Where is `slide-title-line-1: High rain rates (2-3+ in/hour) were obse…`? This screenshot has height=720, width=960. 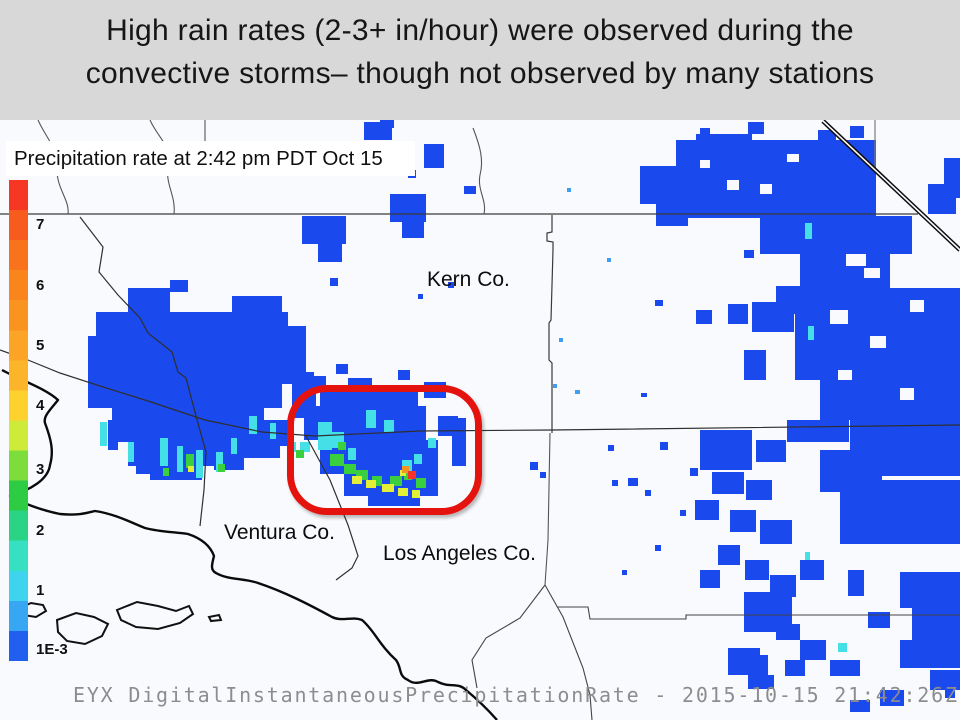
slide-title-line-1: High rain rates (2-3+ in/hour) were obse… is located at coordinates (480, 30).